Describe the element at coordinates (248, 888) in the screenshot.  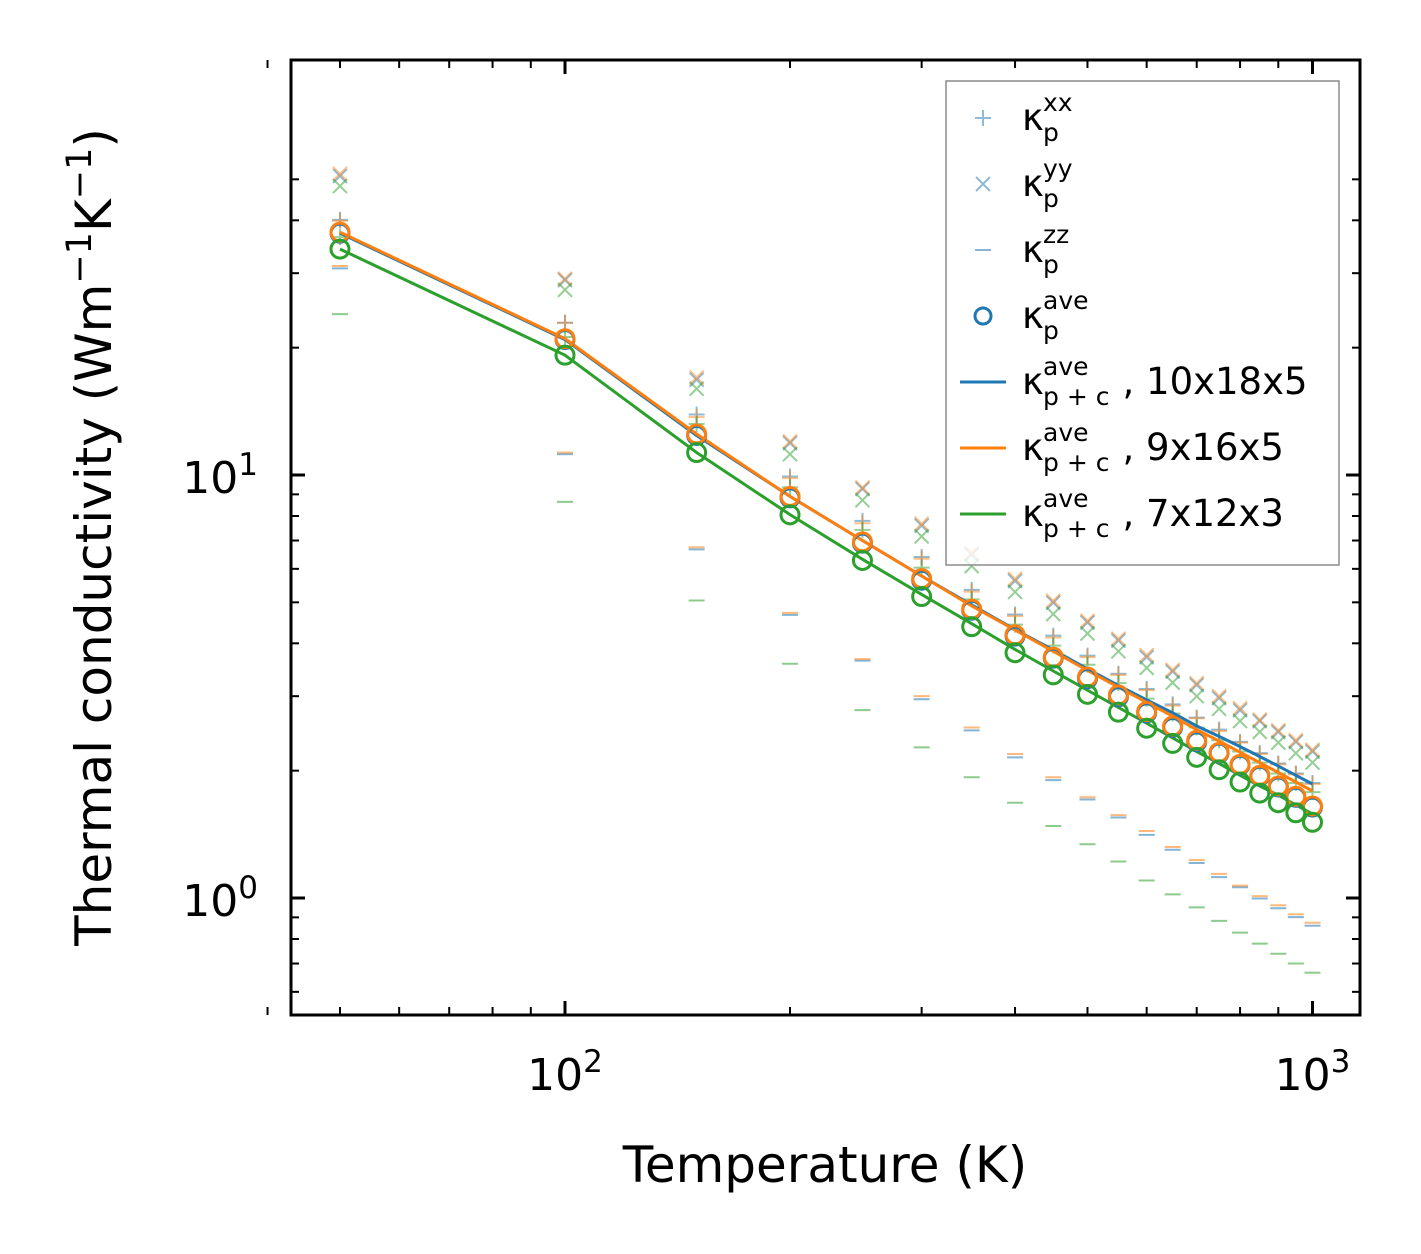
I see `y-tick-label-exp: 0` at that location.